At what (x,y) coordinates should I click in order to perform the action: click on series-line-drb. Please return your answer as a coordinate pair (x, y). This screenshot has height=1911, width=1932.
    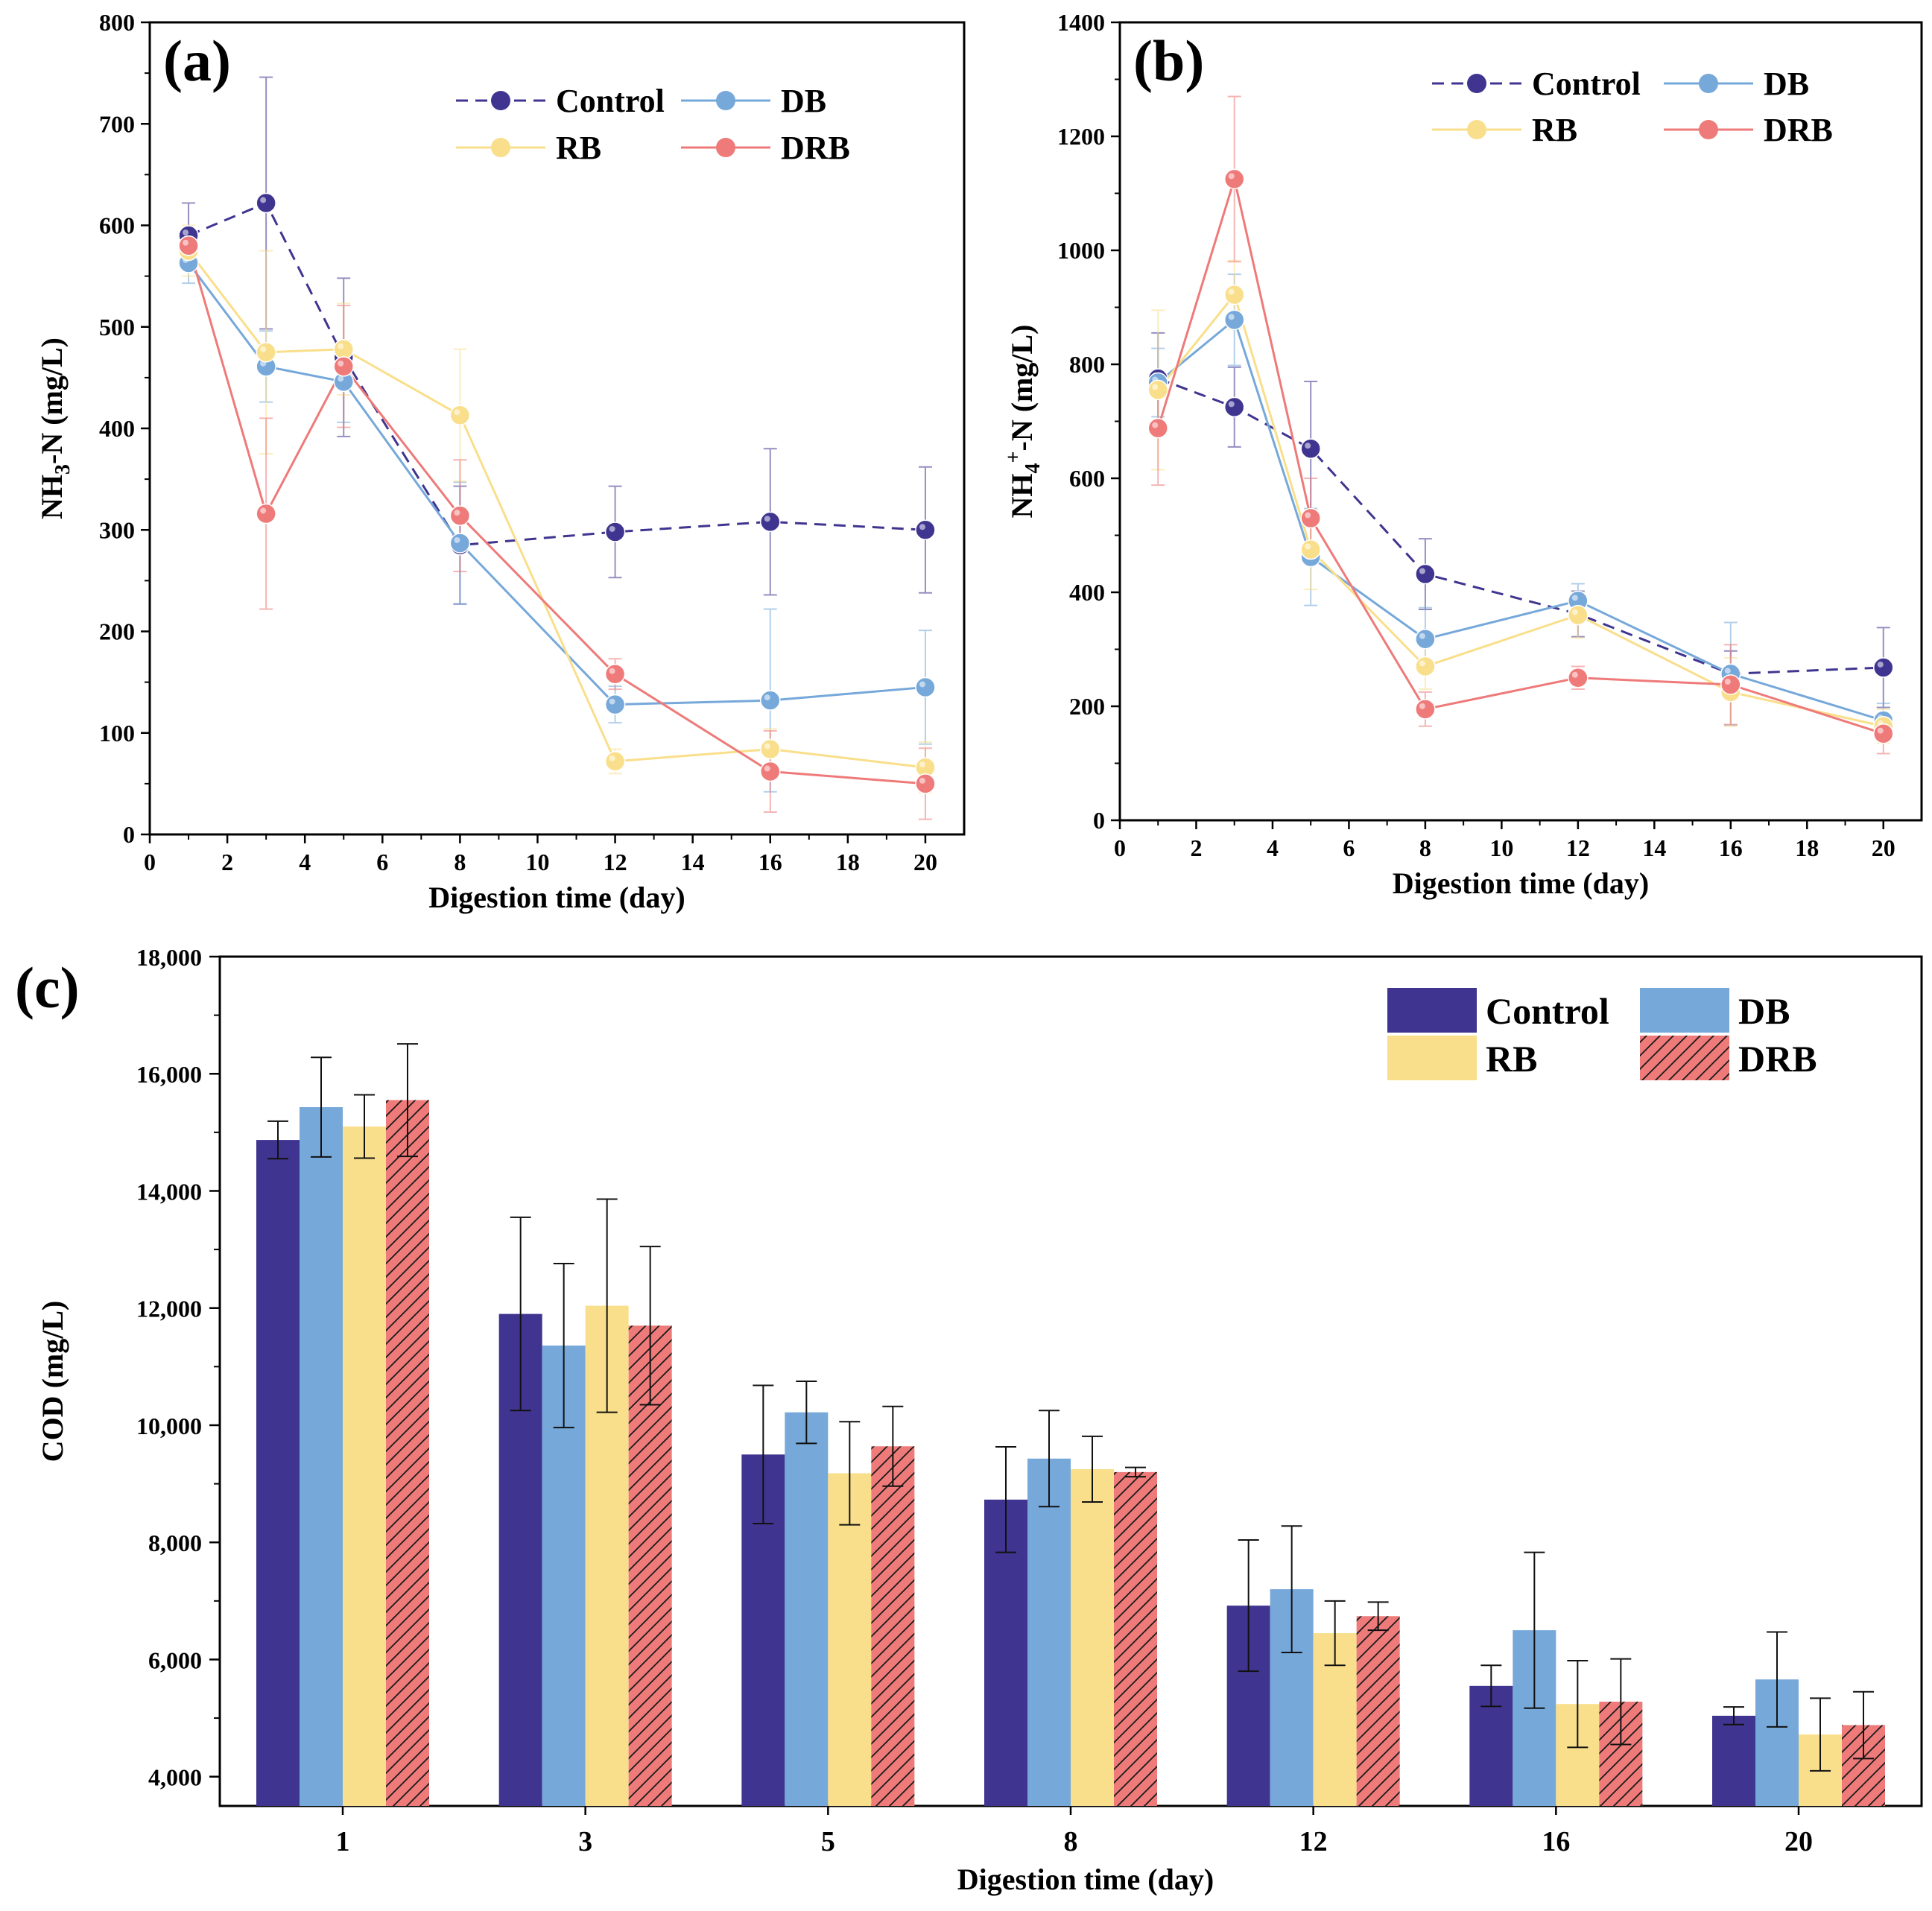
    Looking at the image, I should click on (556, 515).